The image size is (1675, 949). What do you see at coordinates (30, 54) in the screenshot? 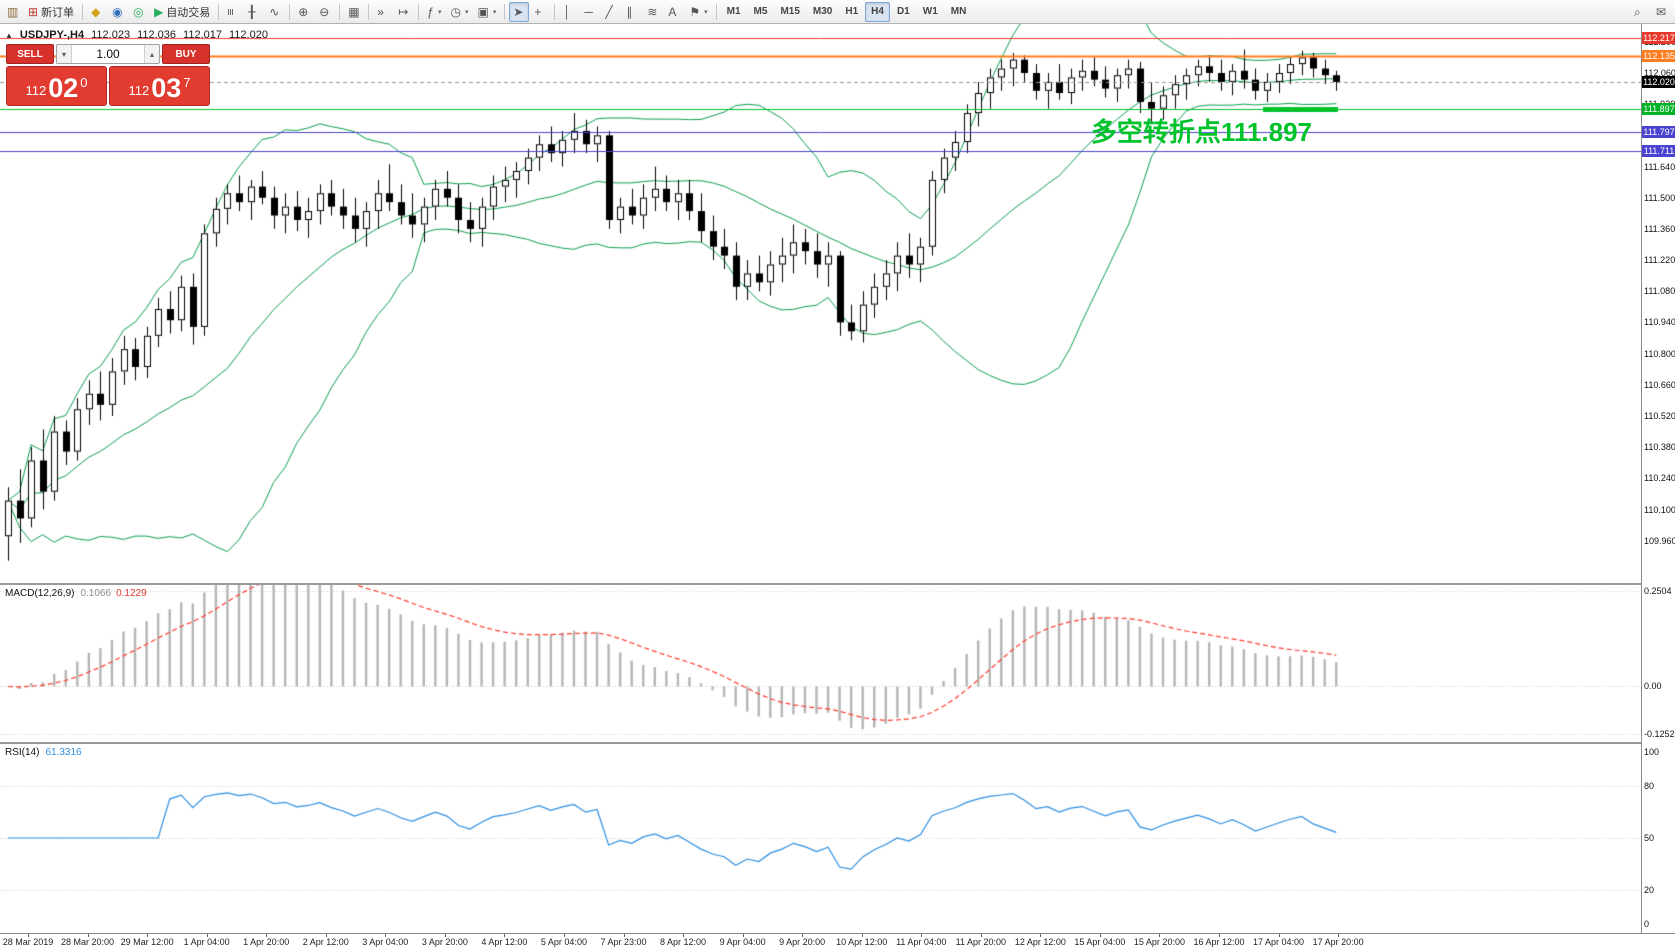
I see `sell-button: SELL` at bounding box center [30, 54].